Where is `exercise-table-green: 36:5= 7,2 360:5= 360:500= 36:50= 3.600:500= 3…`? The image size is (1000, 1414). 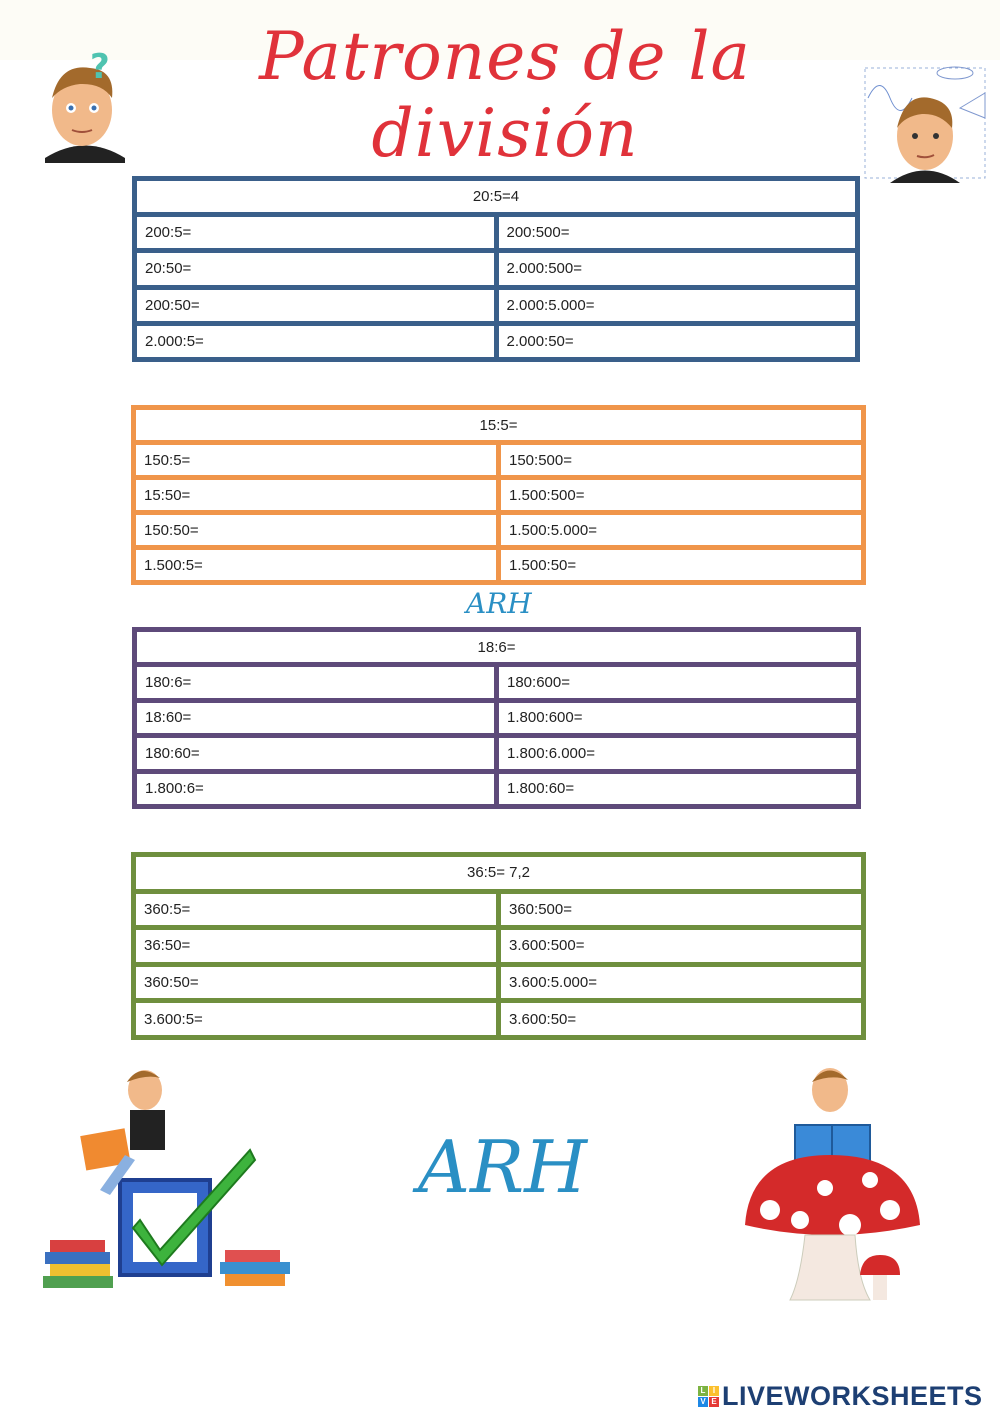
exercise-table-green: 36:5= 7,2 360:5= 360:500= 36:50= 3.600:500= 3… is located at coordinates (498, 946).